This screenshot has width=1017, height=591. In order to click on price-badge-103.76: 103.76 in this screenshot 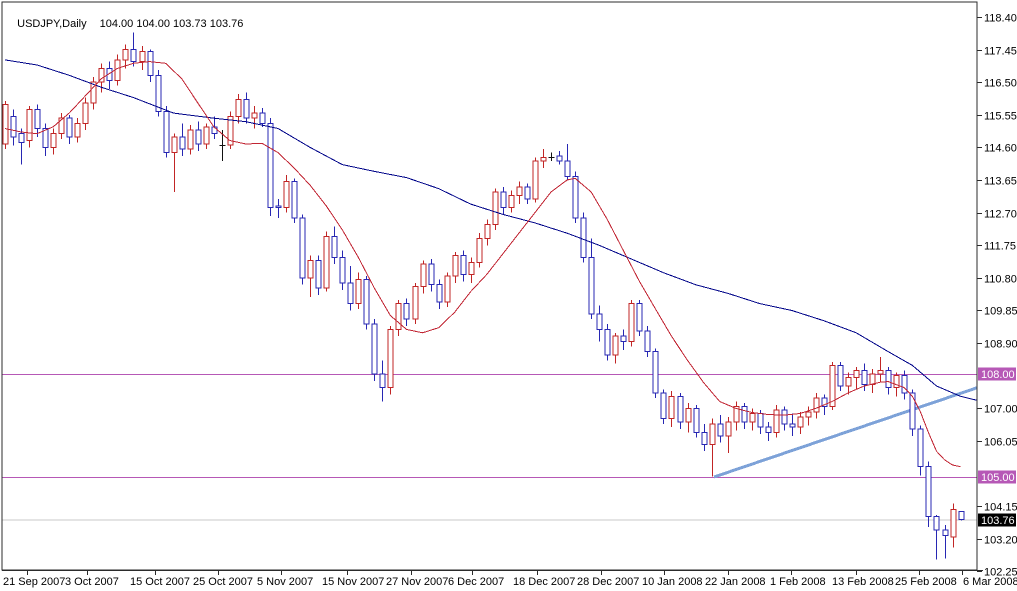, I will do `click(997, 520)`.